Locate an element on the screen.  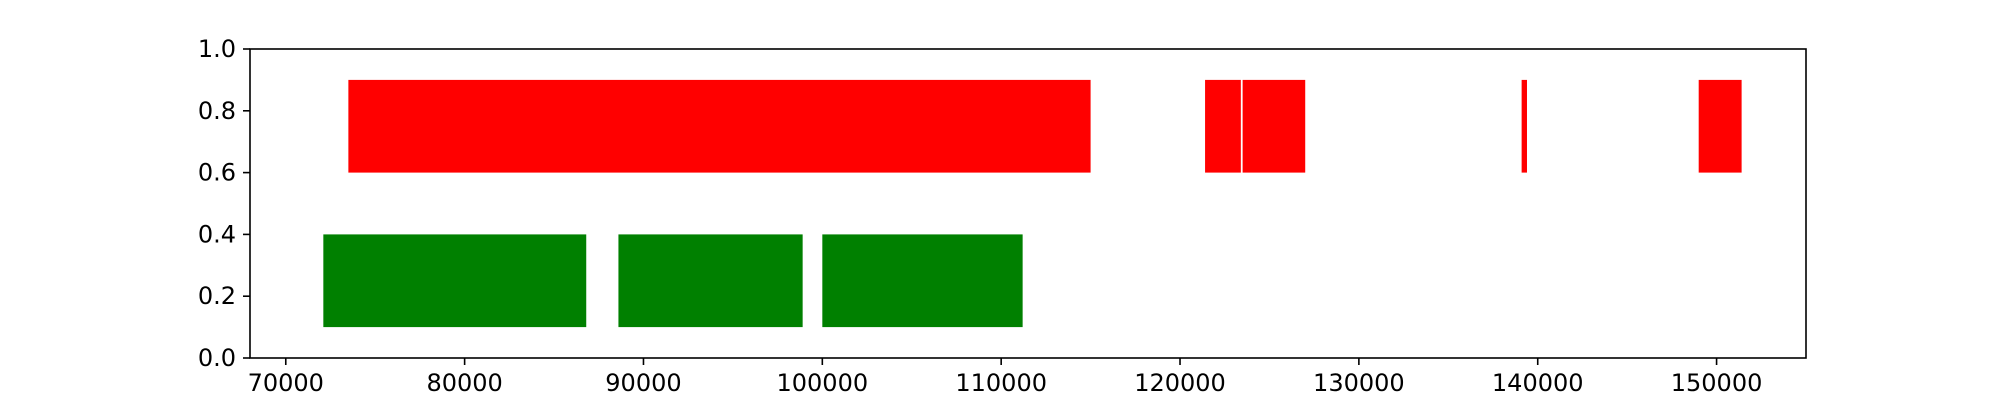
x-tick-label: 110000 is located at coordinates (1001, 383).